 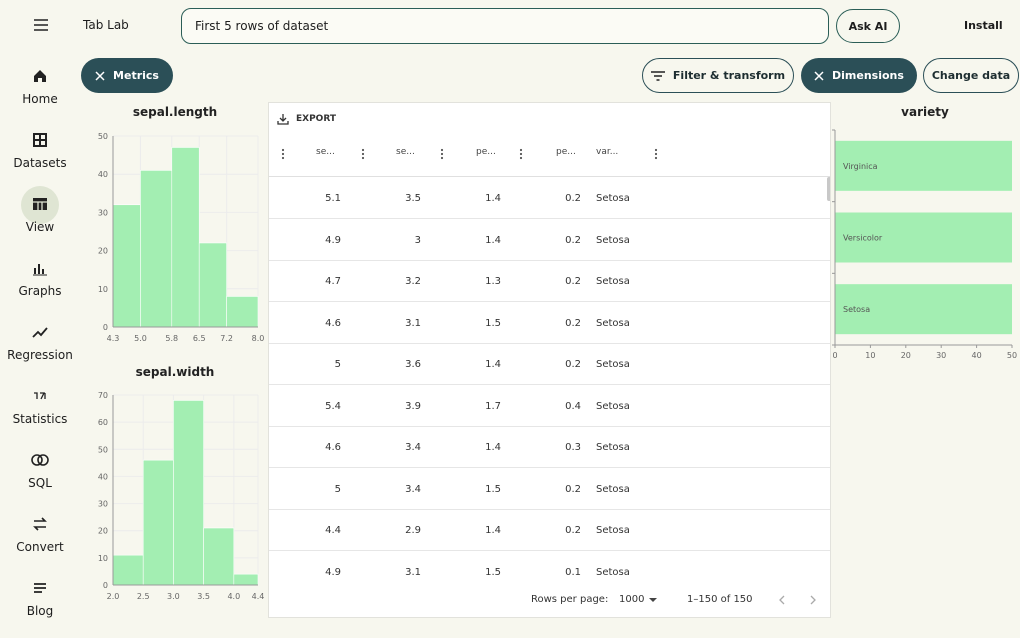 I want to click on nav-convert: Convert, so click(x=40, y=535).